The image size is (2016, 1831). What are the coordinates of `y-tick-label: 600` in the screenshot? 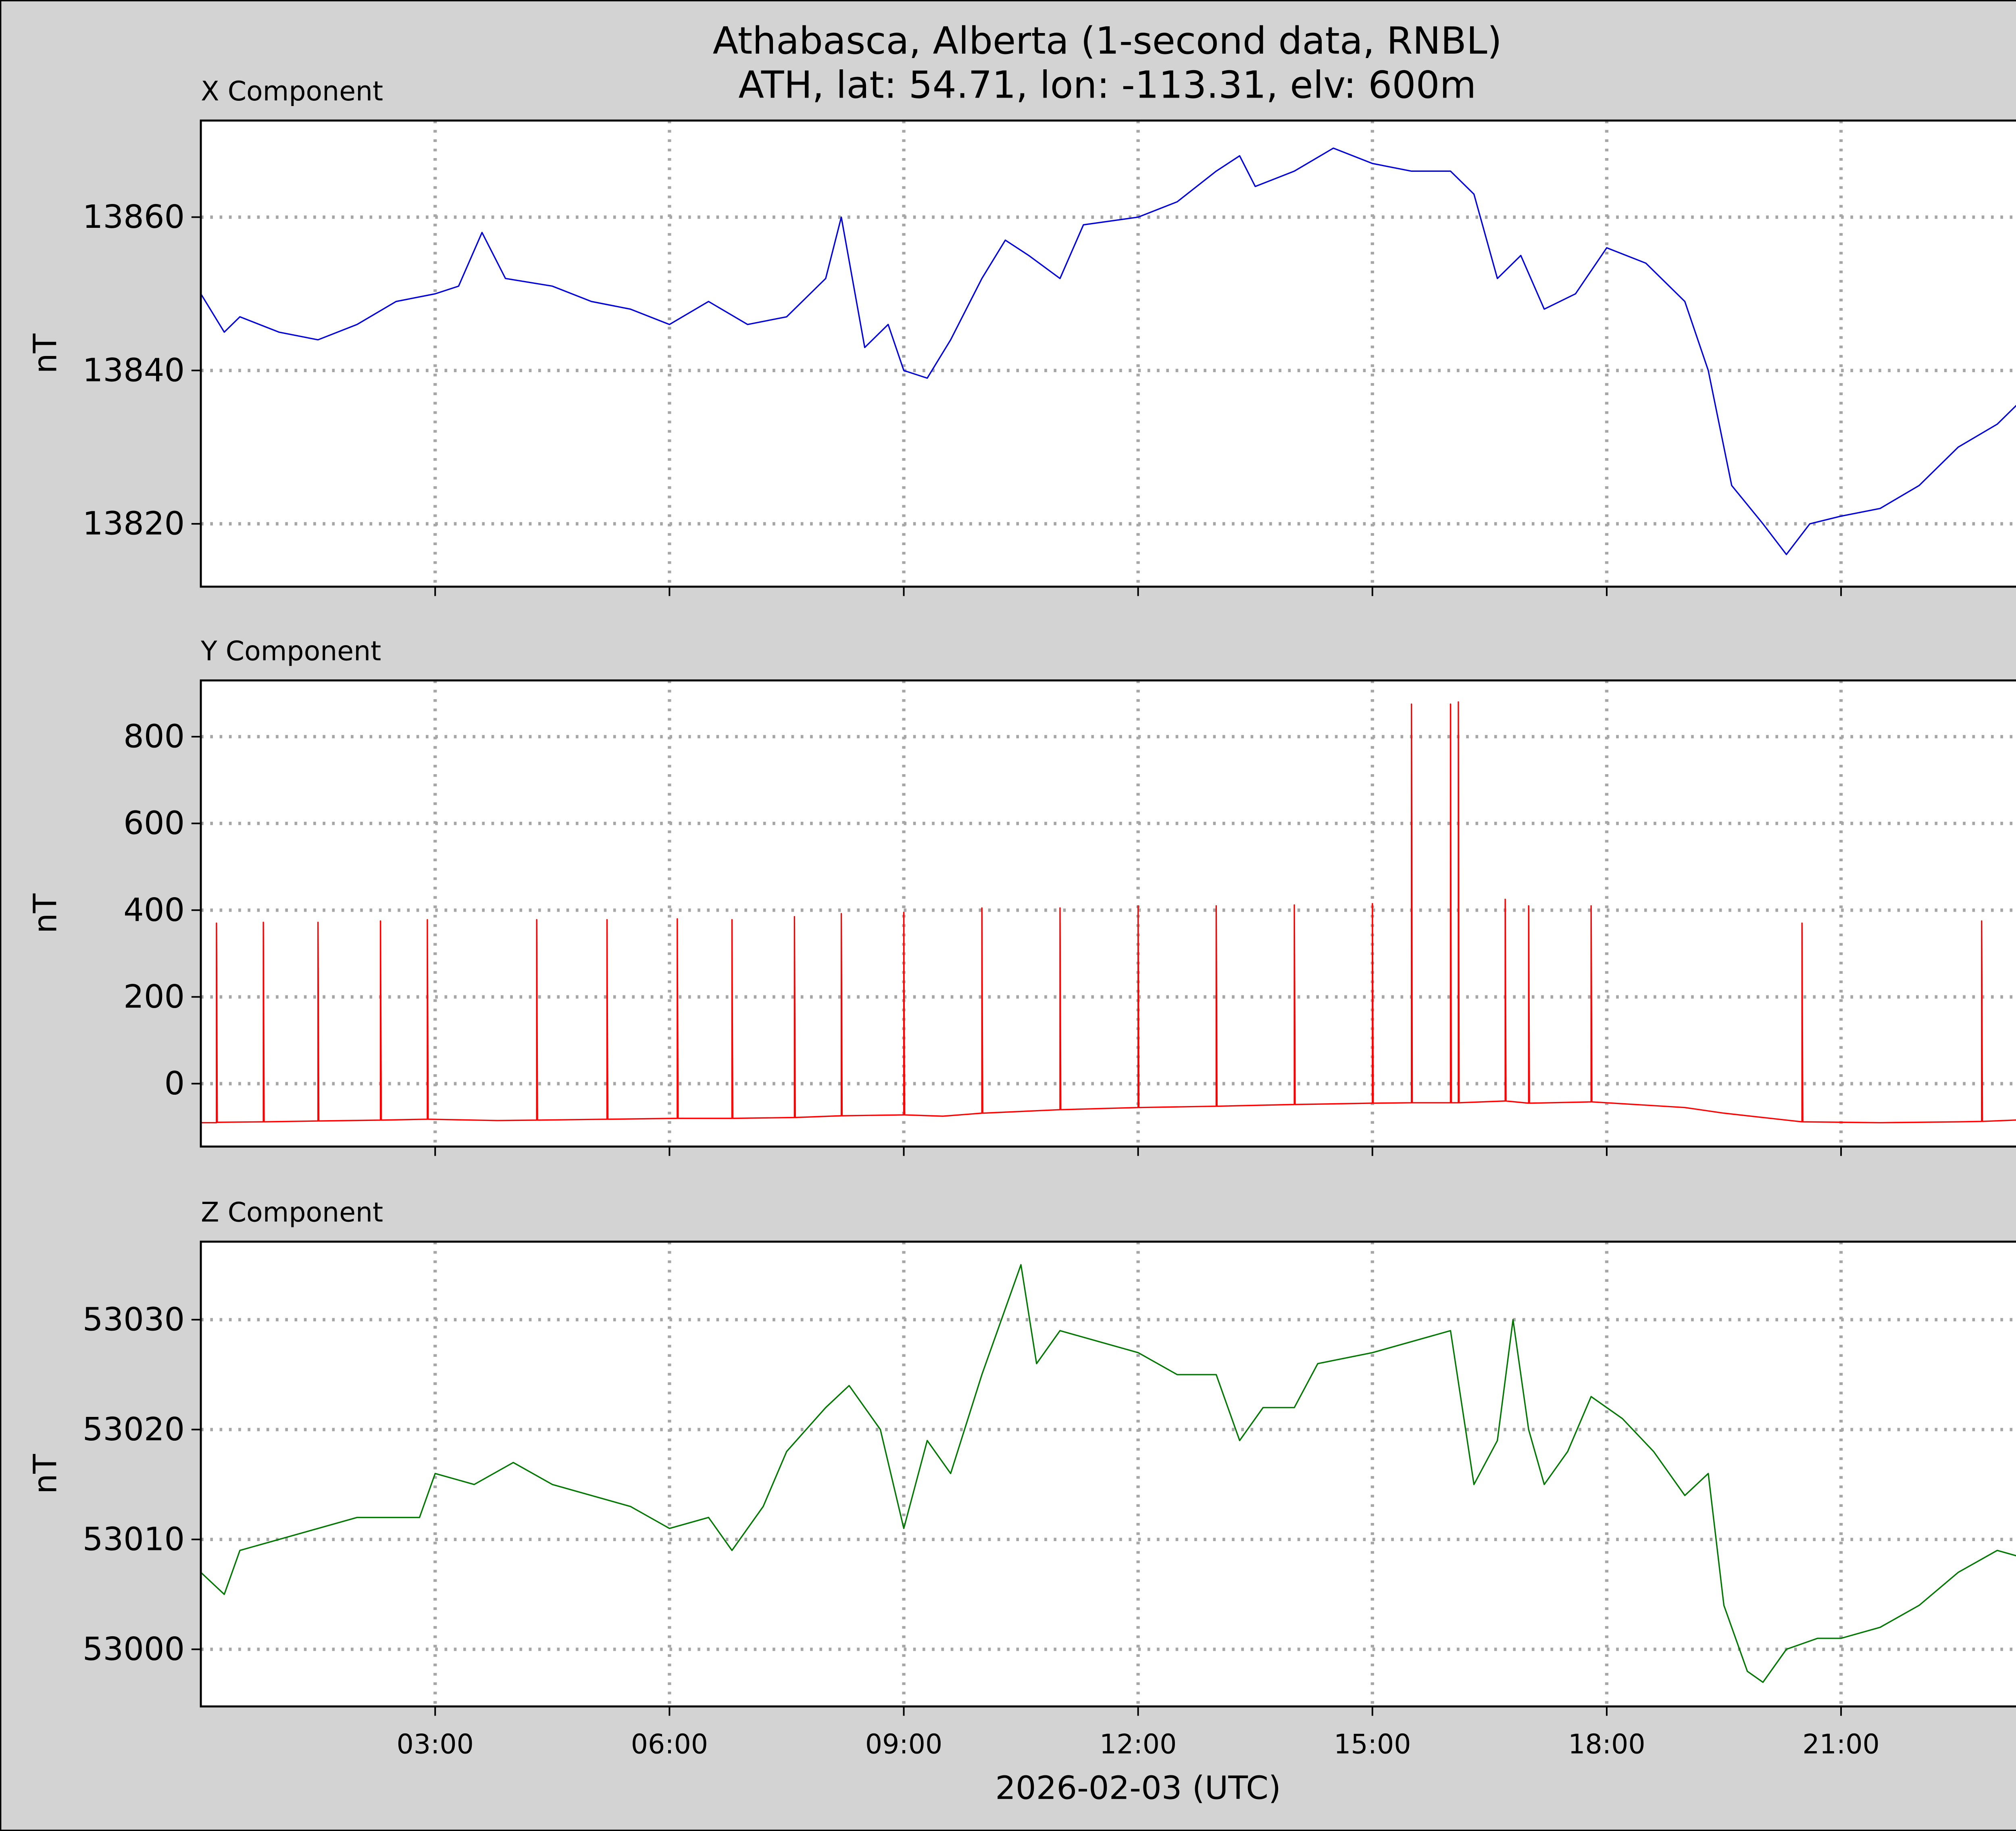 It's located at (154, 823).